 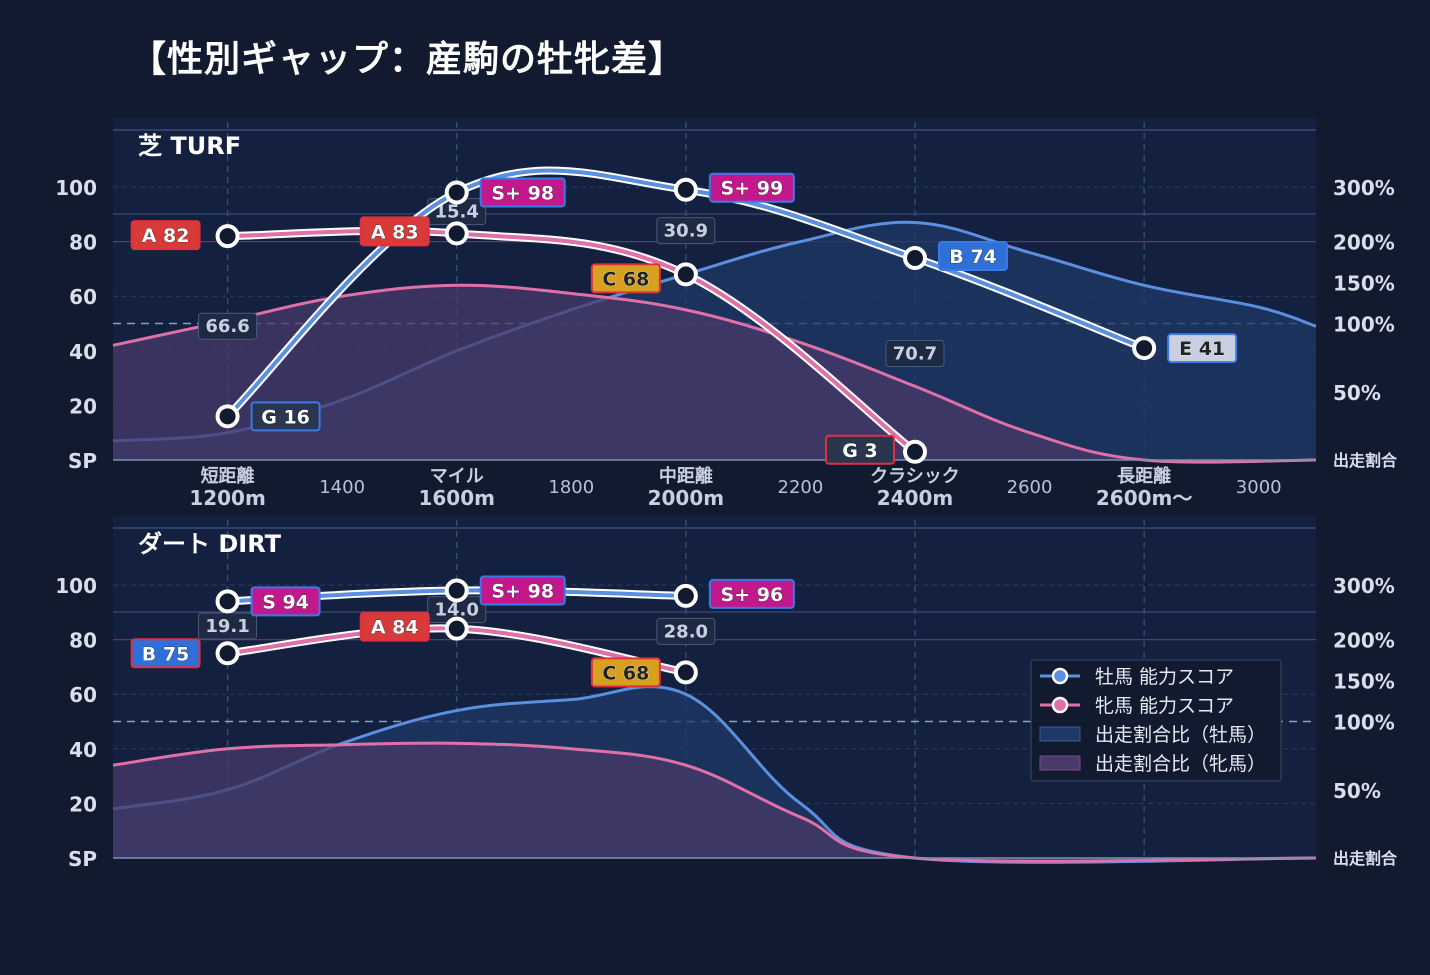 I want to click on x-tick-label: 短距離, so click(x=228, y=476).